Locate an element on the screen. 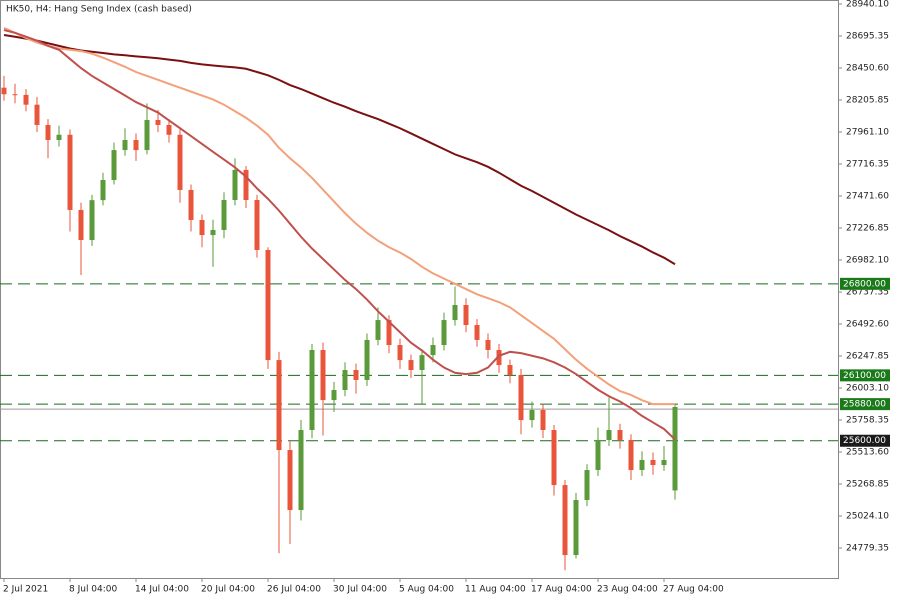  level-label: 26800.00 is located at coordinates (864, 284).